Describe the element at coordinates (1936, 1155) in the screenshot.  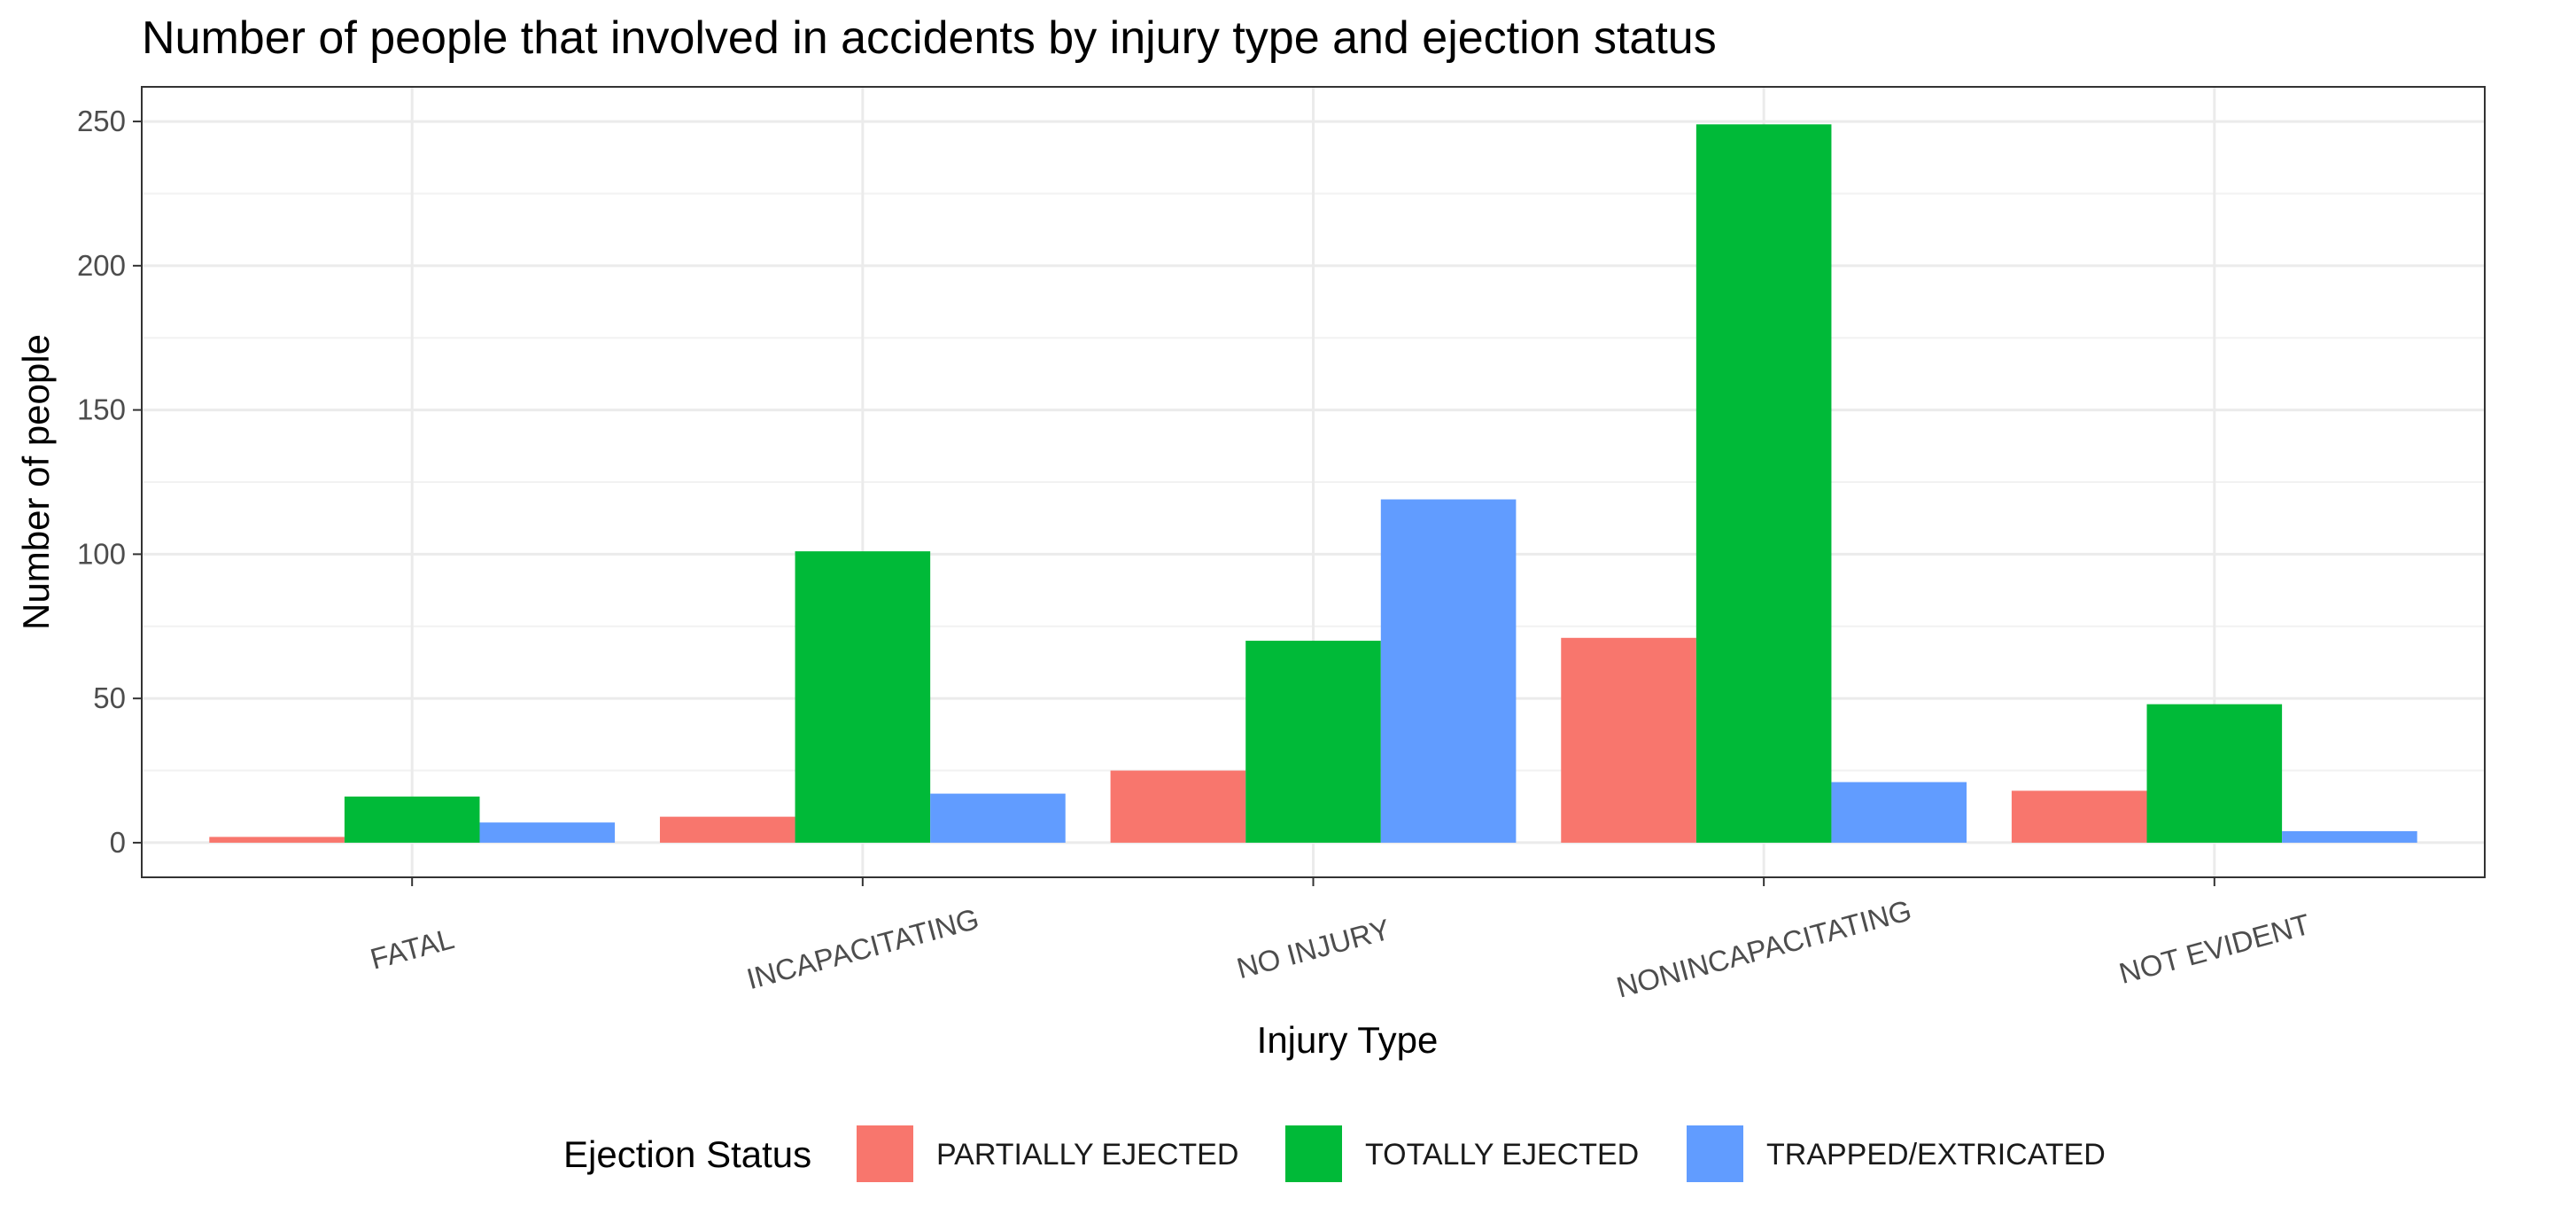
I see `legend-label: TRAPPED/EXTRICATED` at that location.